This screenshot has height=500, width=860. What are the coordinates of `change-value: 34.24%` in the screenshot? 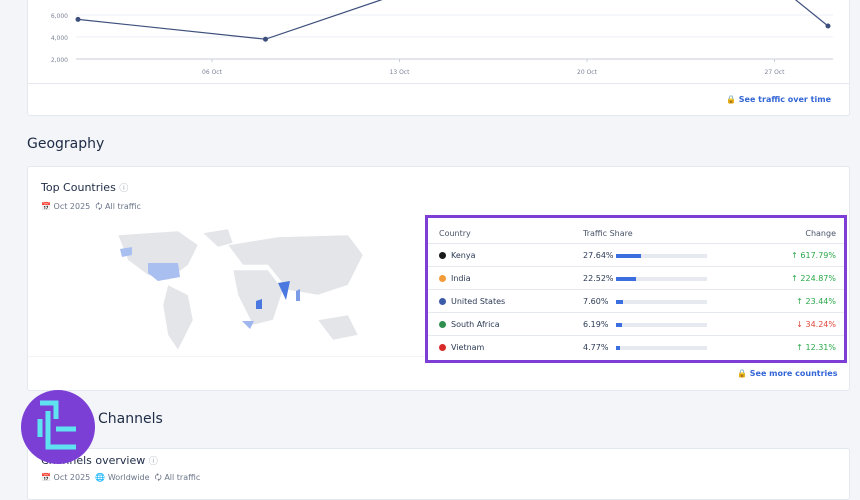 It's located at (820, 324).